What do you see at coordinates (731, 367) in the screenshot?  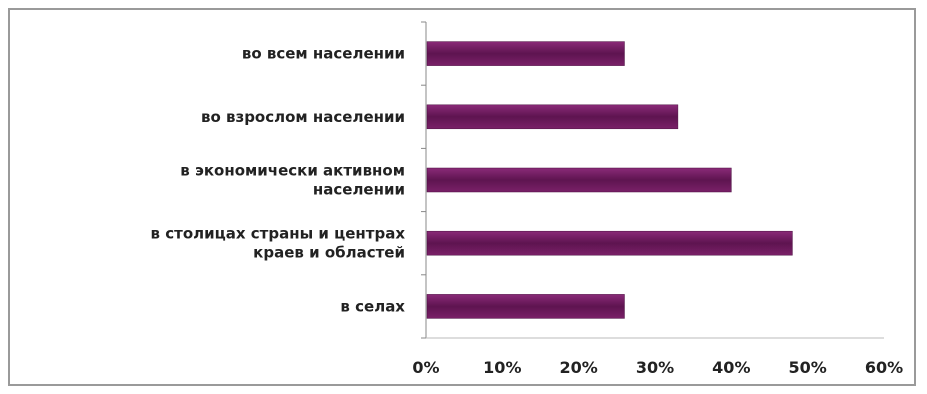 I see `x-tick-label: 40%` at bounding box center [731, 367].